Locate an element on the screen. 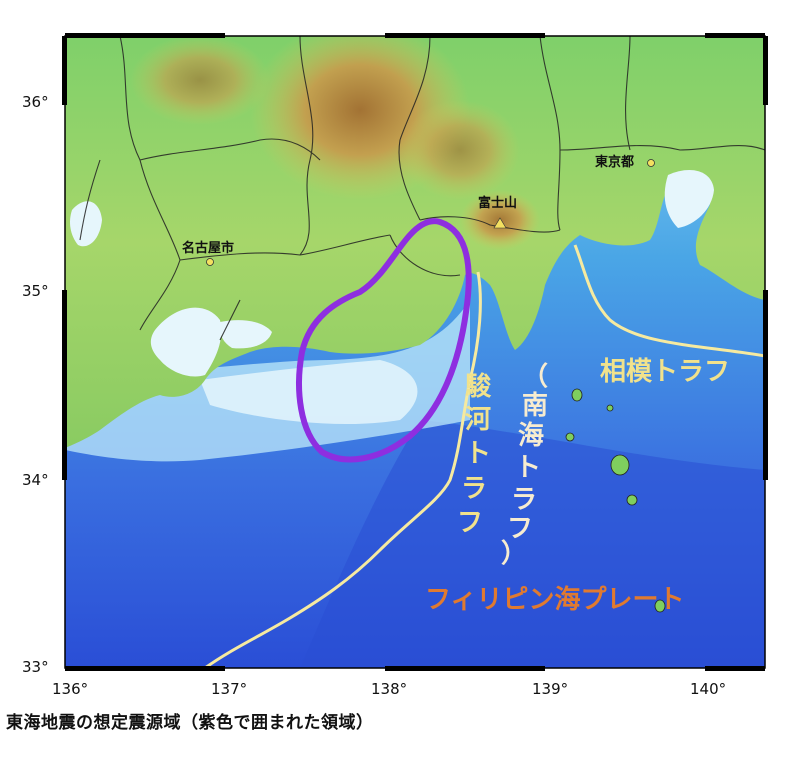  nankai-char-6: フ is located at coordinates (520, 529).